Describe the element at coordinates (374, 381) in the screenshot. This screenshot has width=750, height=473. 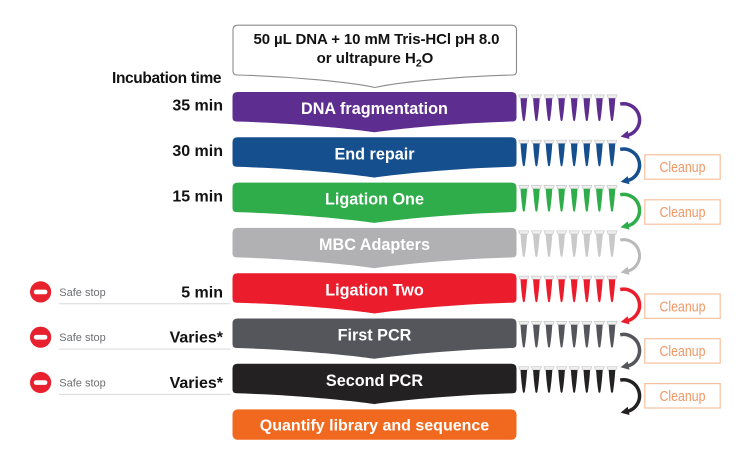
I see `svg-text: Second PCR` at that location.